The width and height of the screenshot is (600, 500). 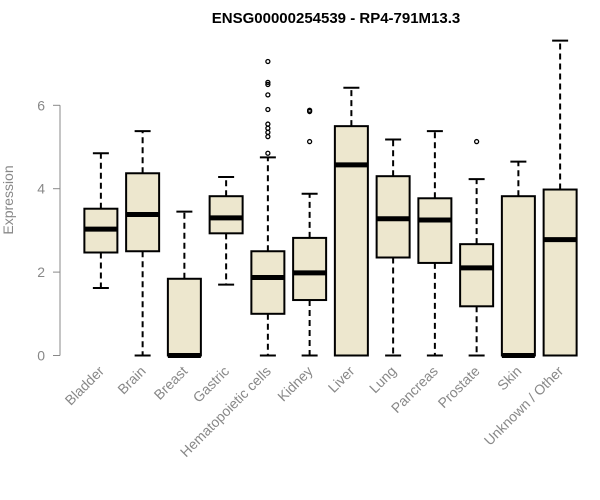 What do you see at coordinates (49, 230) in the screenshot?
I see `y-axis: 0 2 4 6` at bounding box center [49, 230].